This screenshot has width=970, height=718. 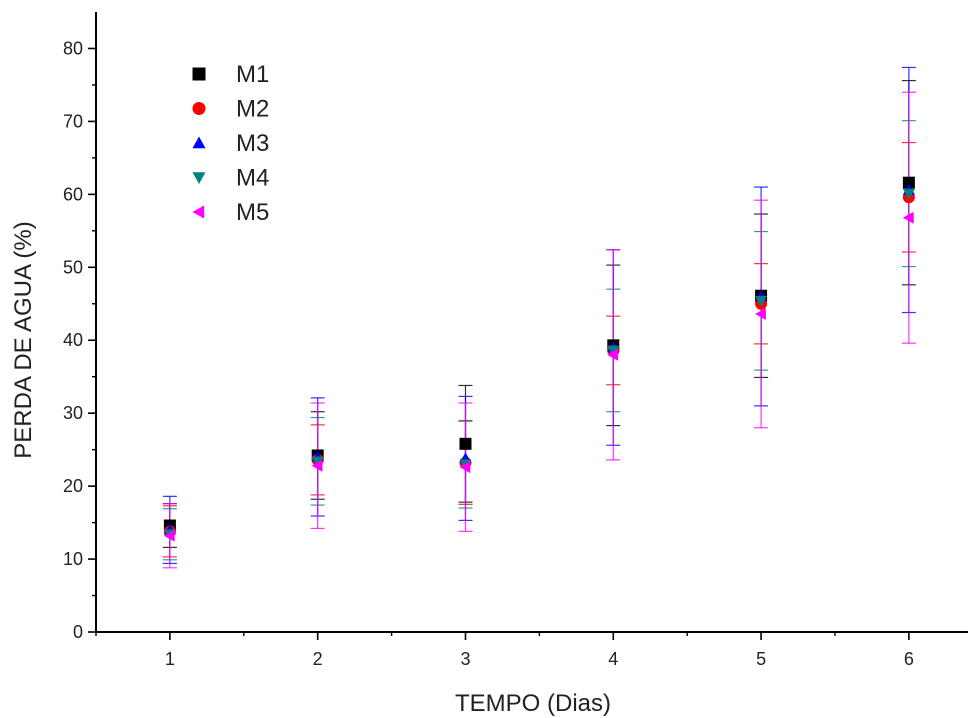 What do you see at coordinates (73, 194) in the screenshot?
I see `y-tick-label: 60` at bounding box center [73, 194].